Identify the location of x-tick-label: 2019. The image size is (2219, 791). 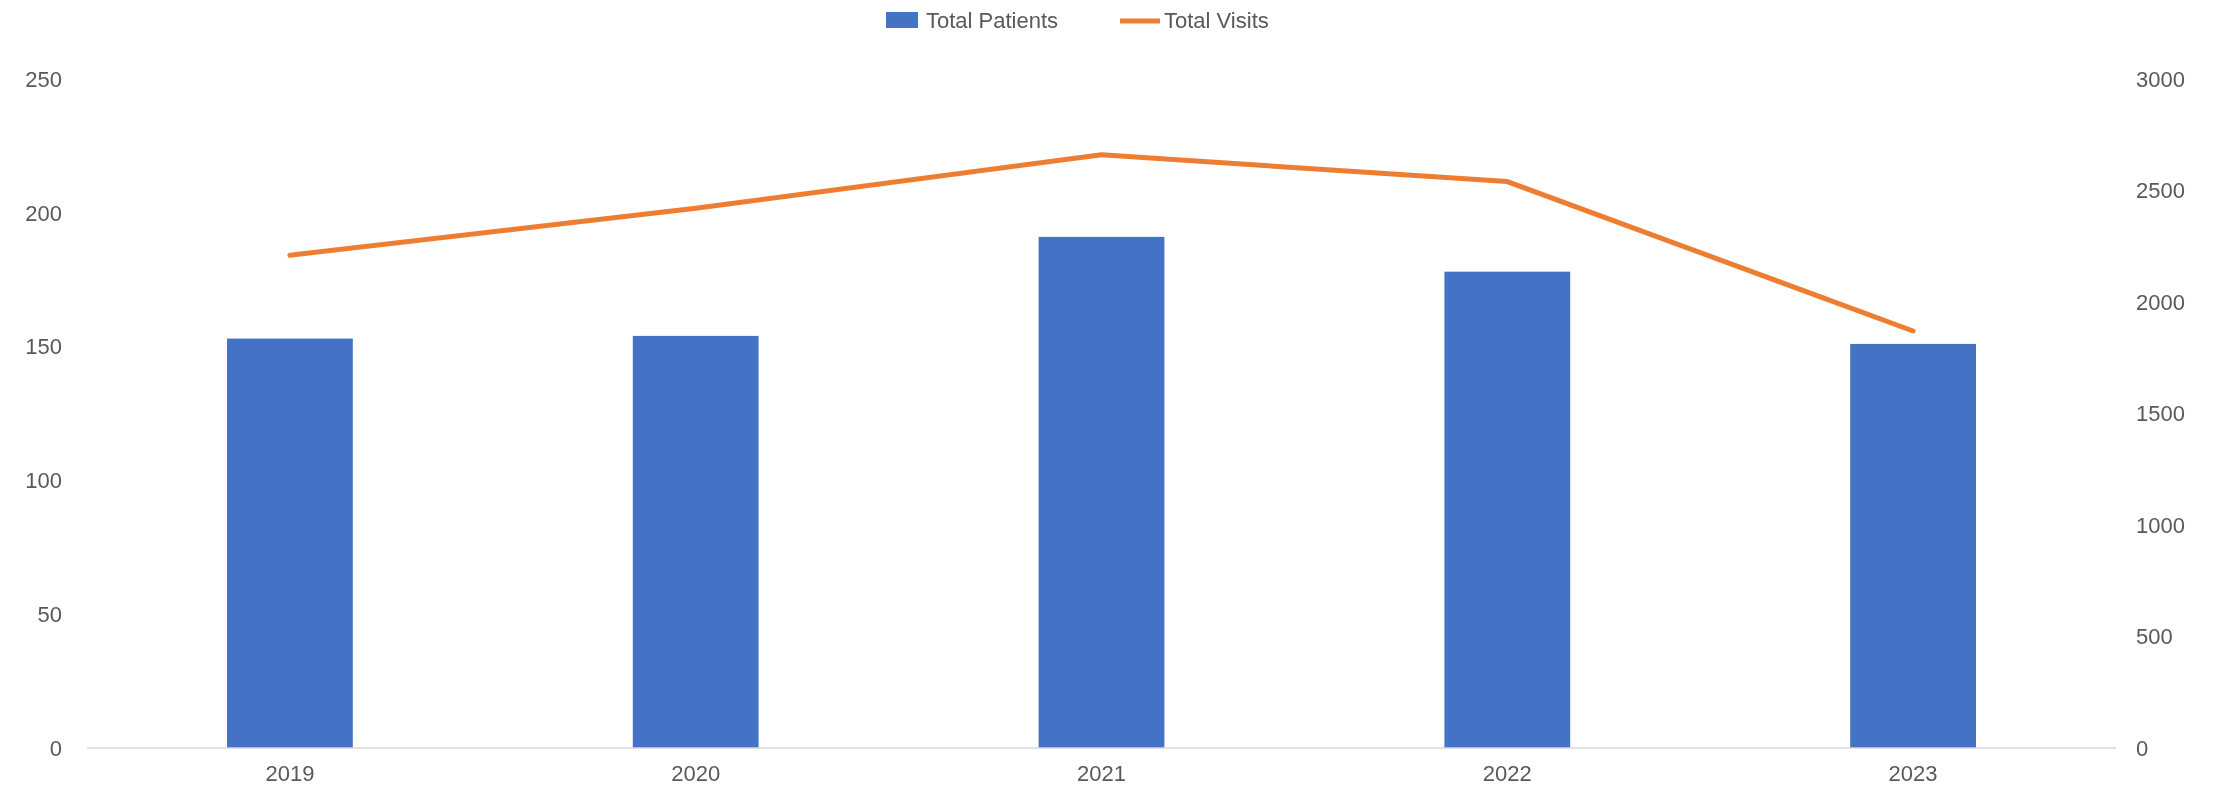
(290, 773).